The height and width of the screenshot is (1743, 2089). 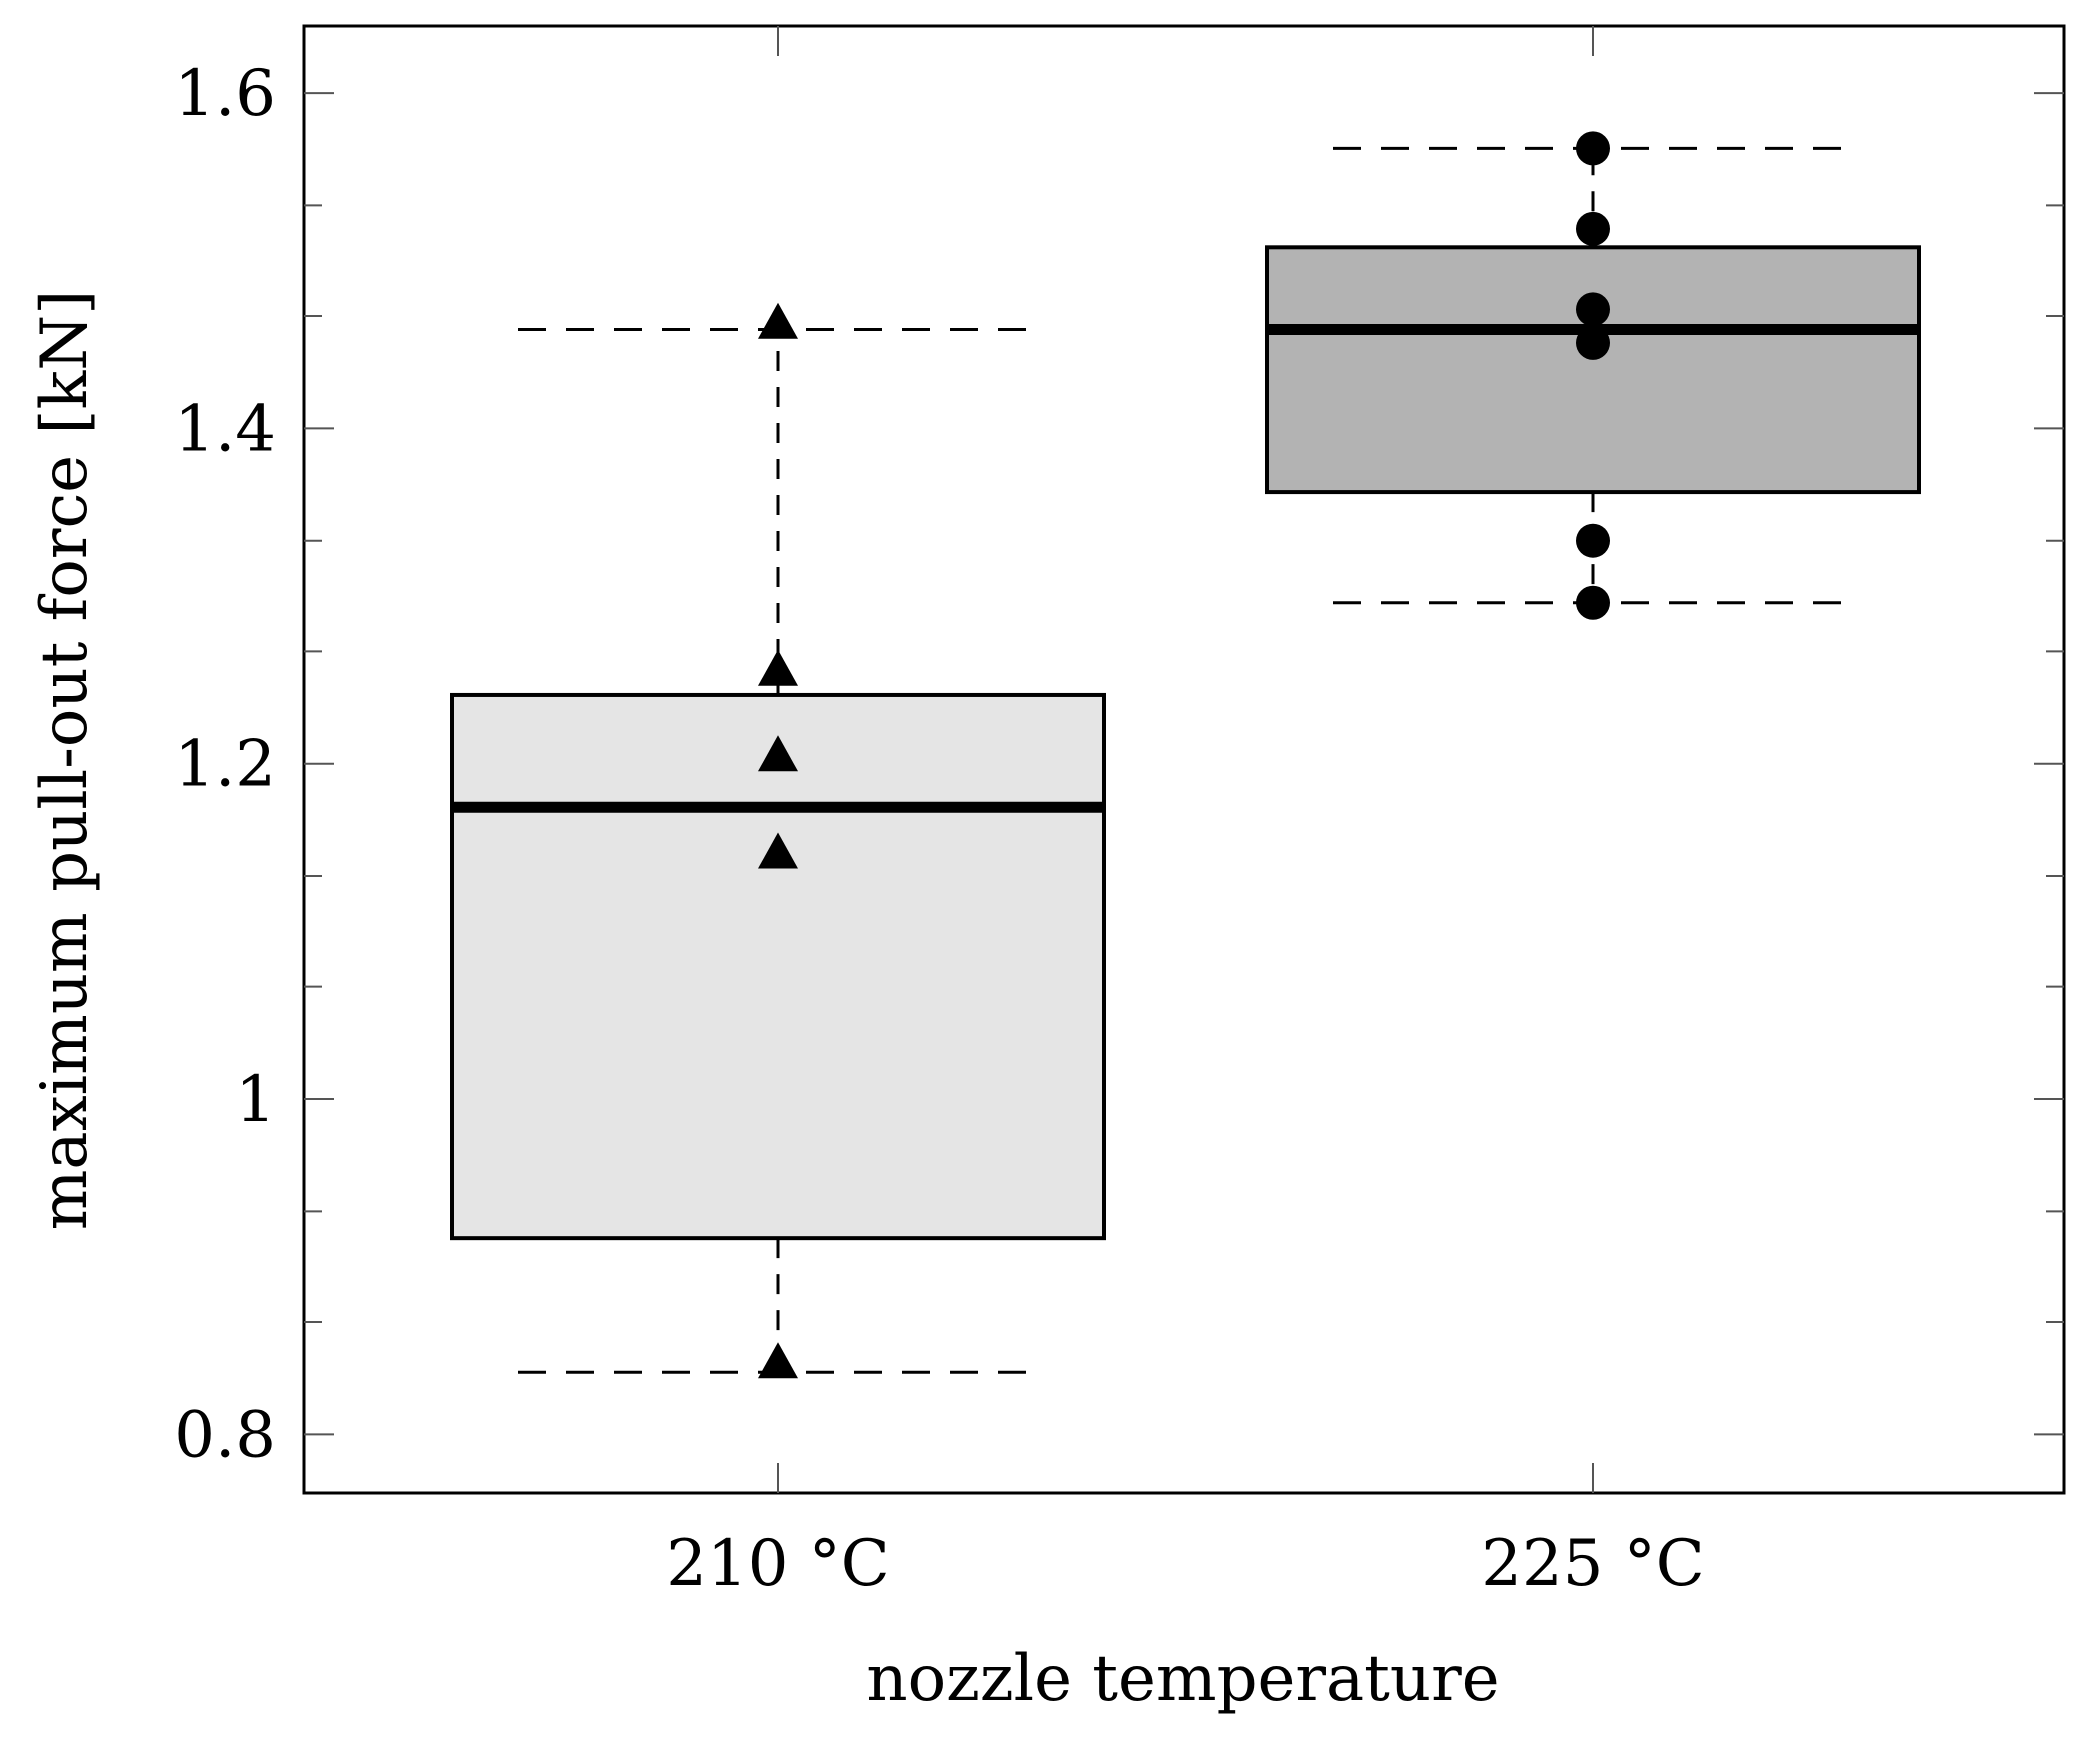 What do you see at coordinates (1182, 1679) in the screenshot?
I see `x-axis-title: nozzle temperature` at bounding box center [1182, 1679].